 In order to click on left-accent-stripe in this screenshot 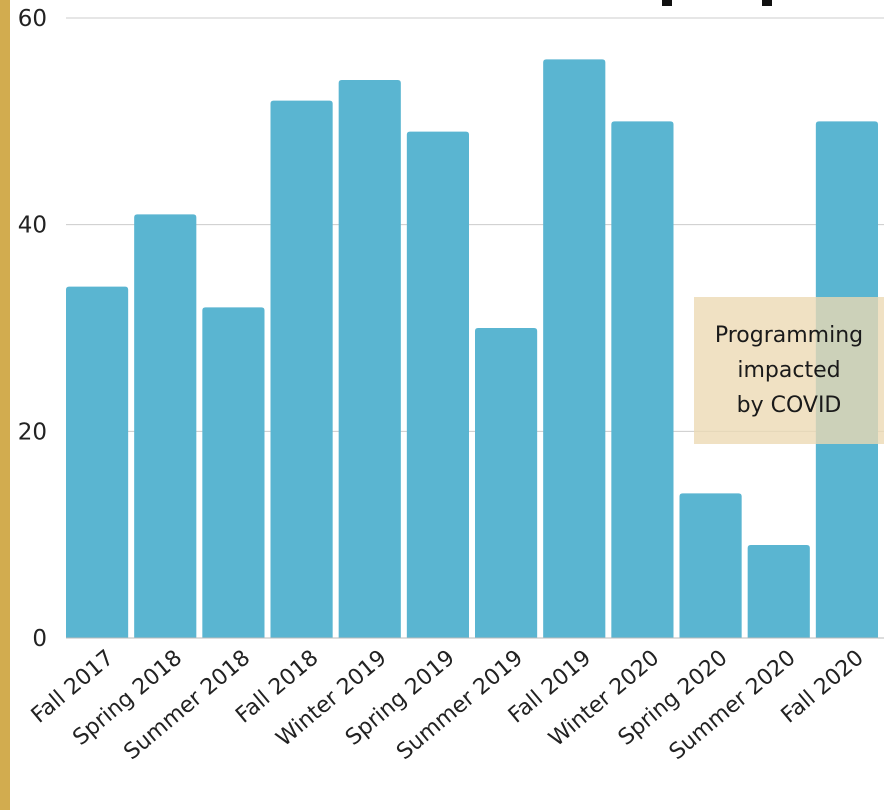, I will do `click(5, 405)`.